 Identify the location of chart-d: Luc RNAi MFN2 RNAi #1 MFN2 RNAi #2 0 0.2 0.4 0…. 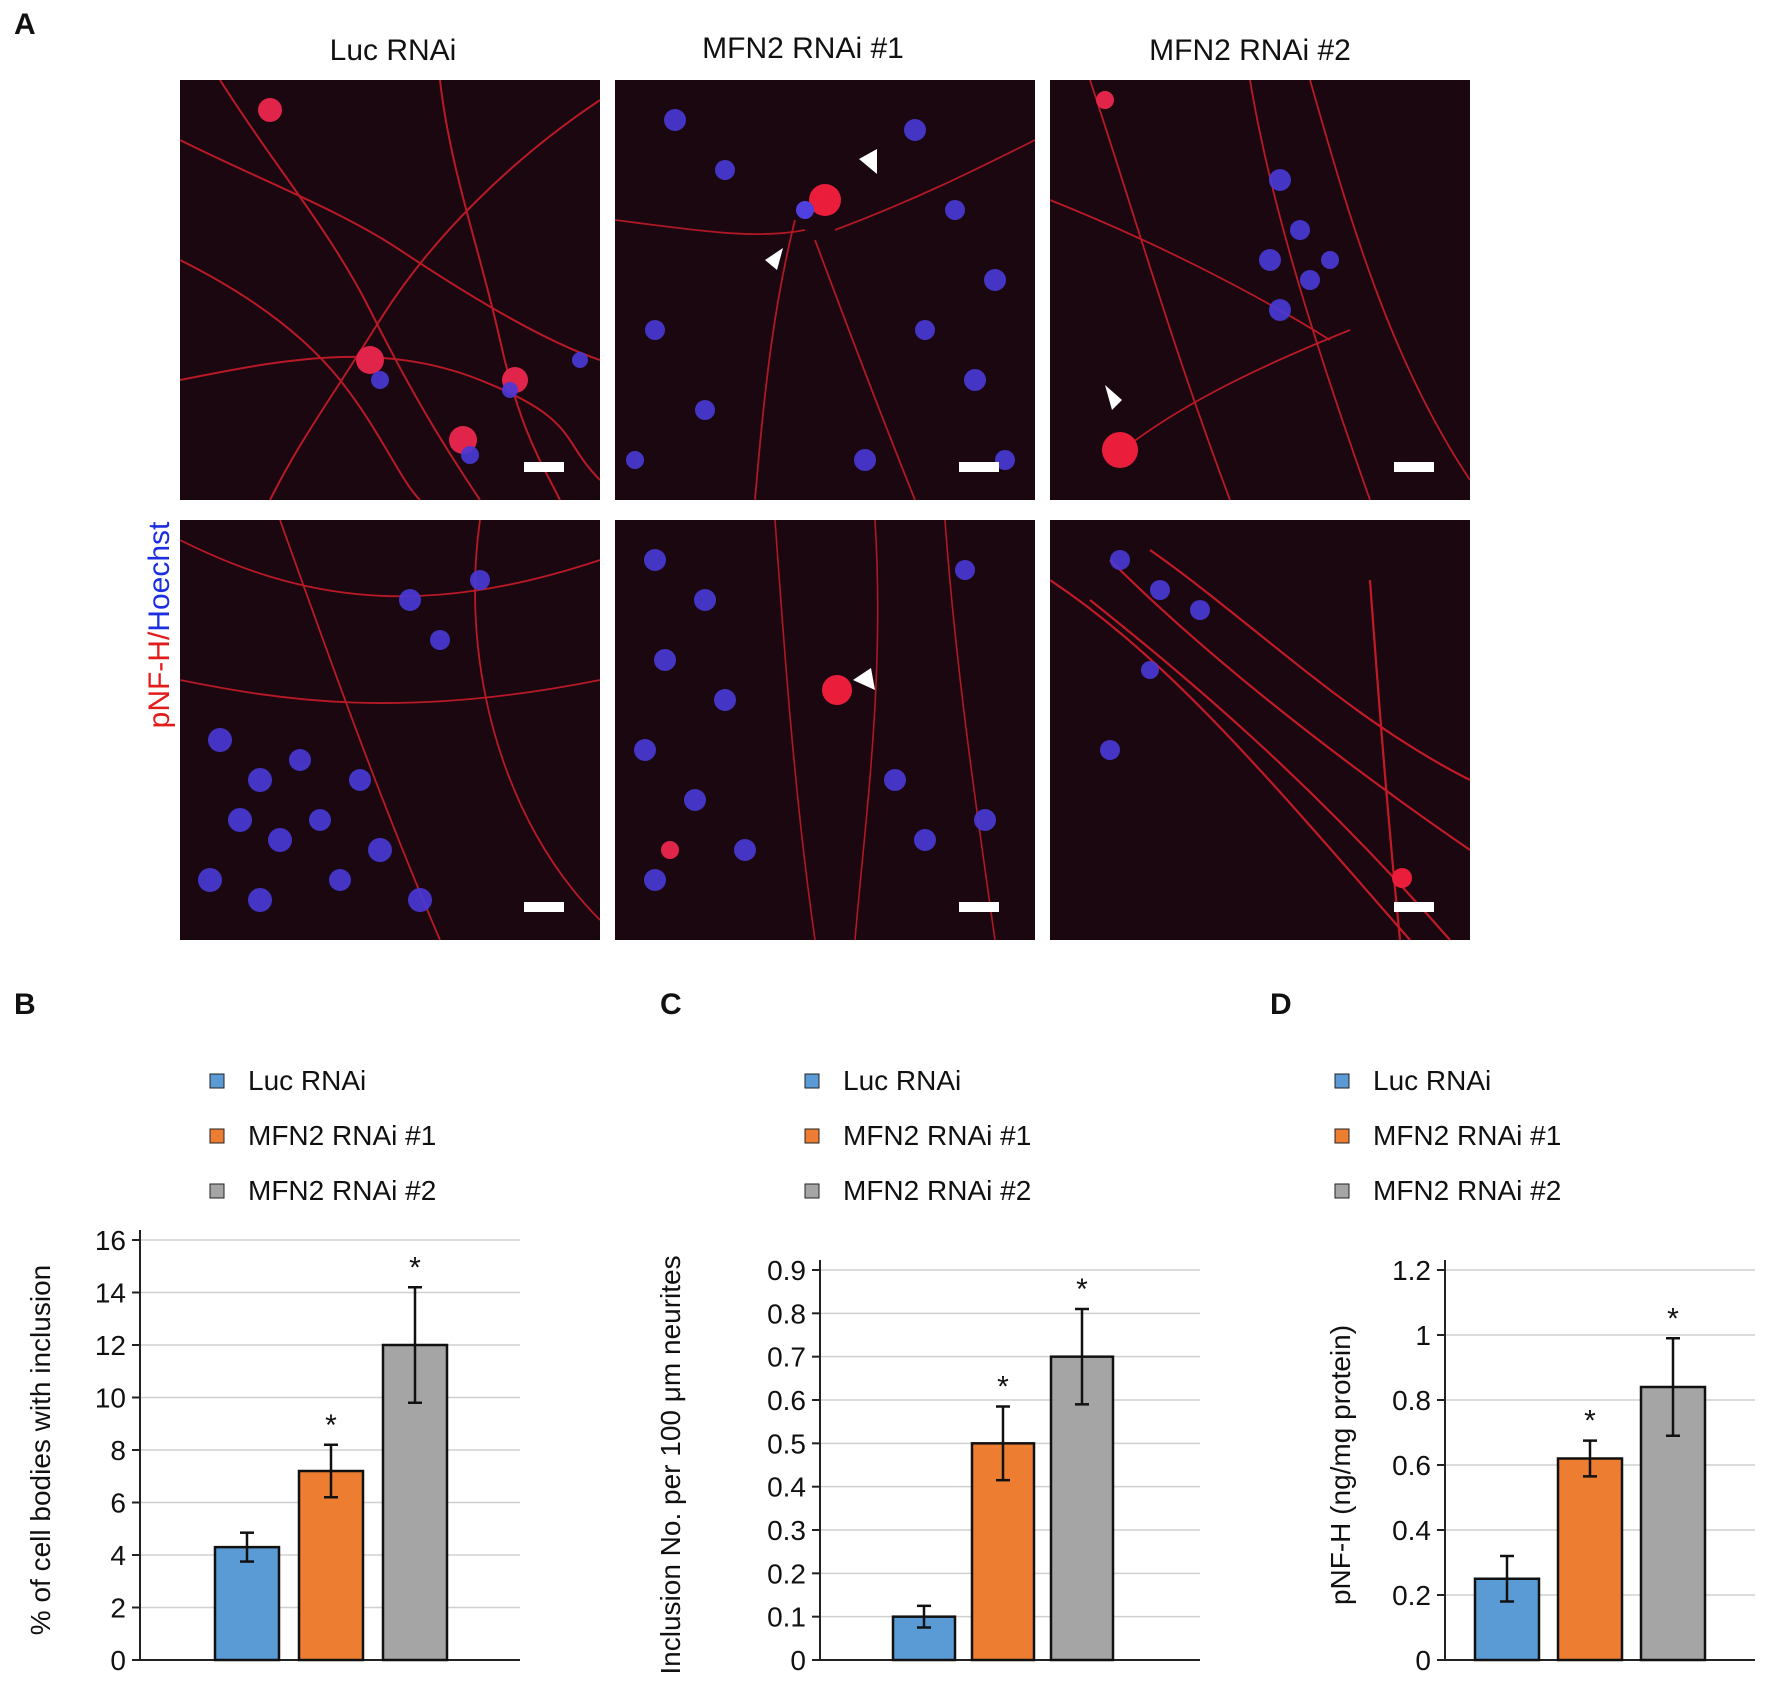
(1510, 1372).